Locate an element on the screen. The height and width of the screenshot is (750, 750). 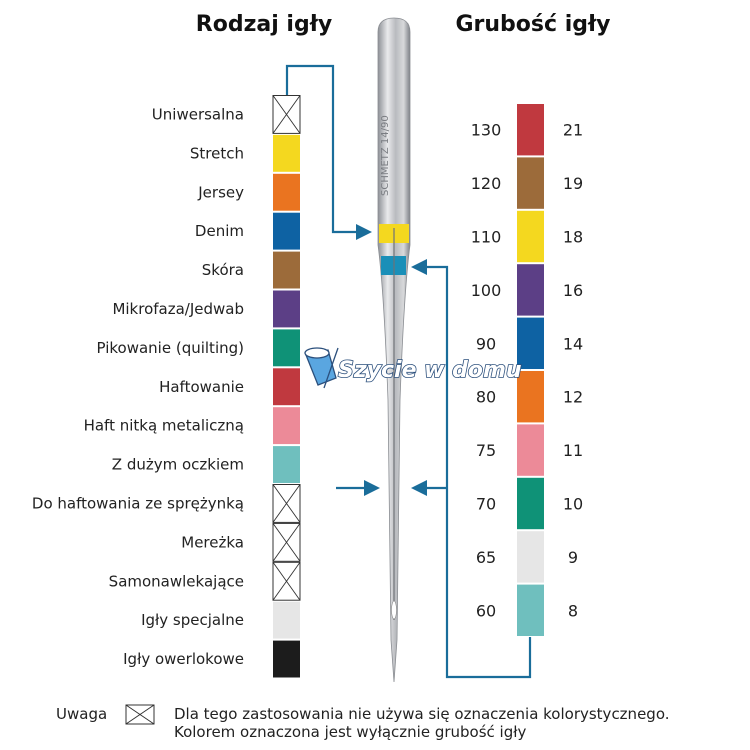
metric-size-label: 120 is located at coordinates (486, 183).